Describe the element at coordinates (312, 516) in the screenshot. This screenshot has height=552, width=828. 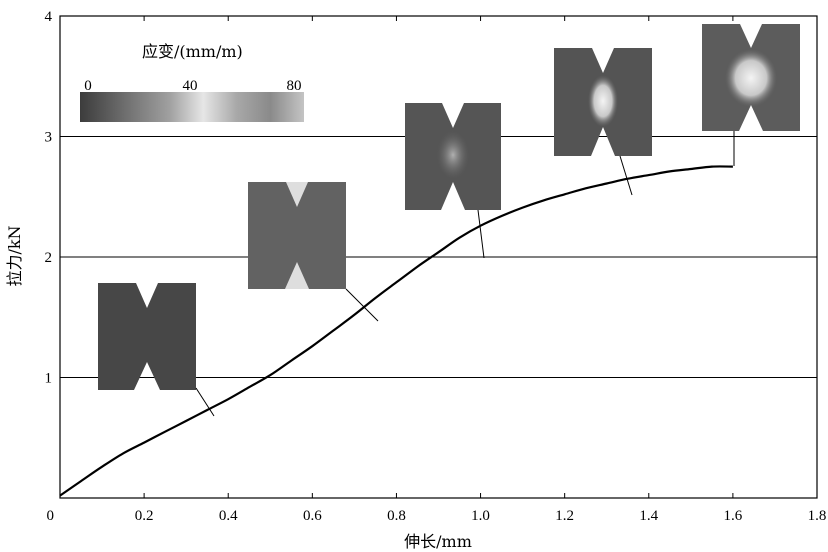
I see `x-tick-label-3: 0.6` at that location.